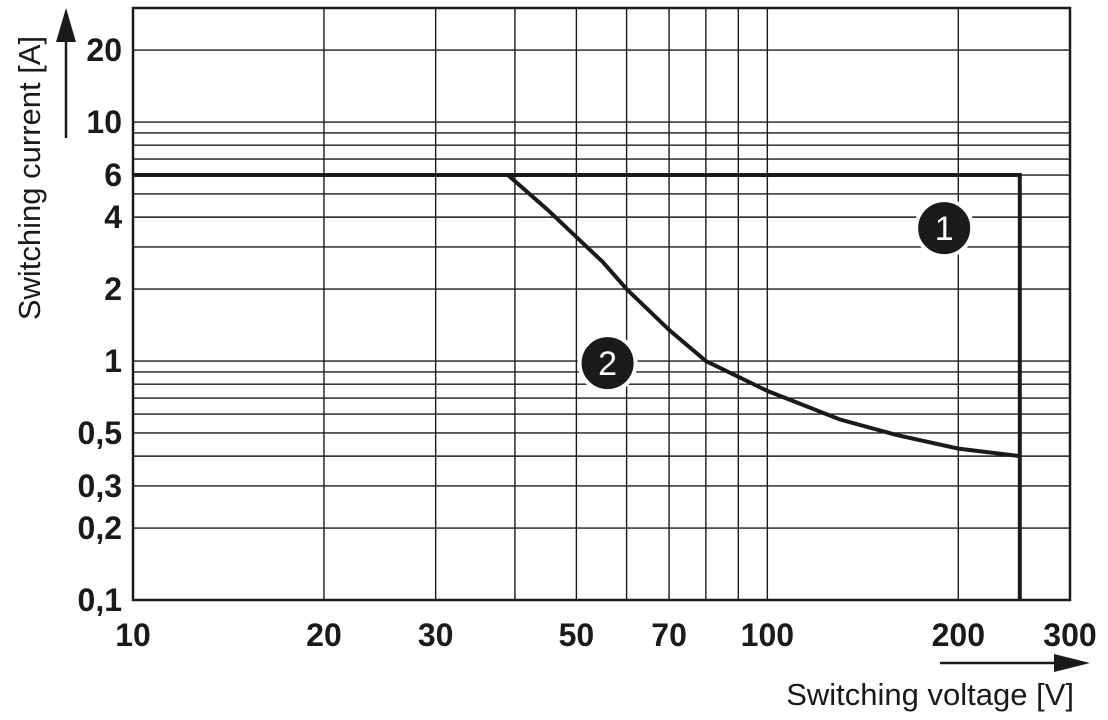 This screenshot has height=720, width=1108. I want to click on y-tick-label: 0,1, so click(100, 600).